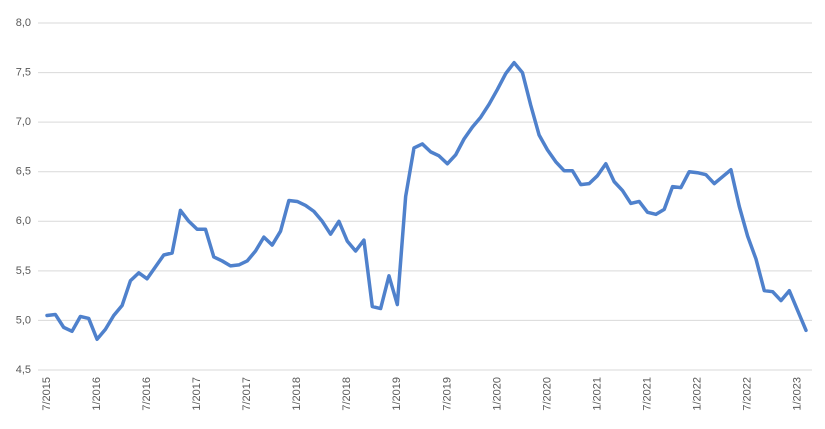  I want to click on y-tick-label: 7,5, so click(23, 72).